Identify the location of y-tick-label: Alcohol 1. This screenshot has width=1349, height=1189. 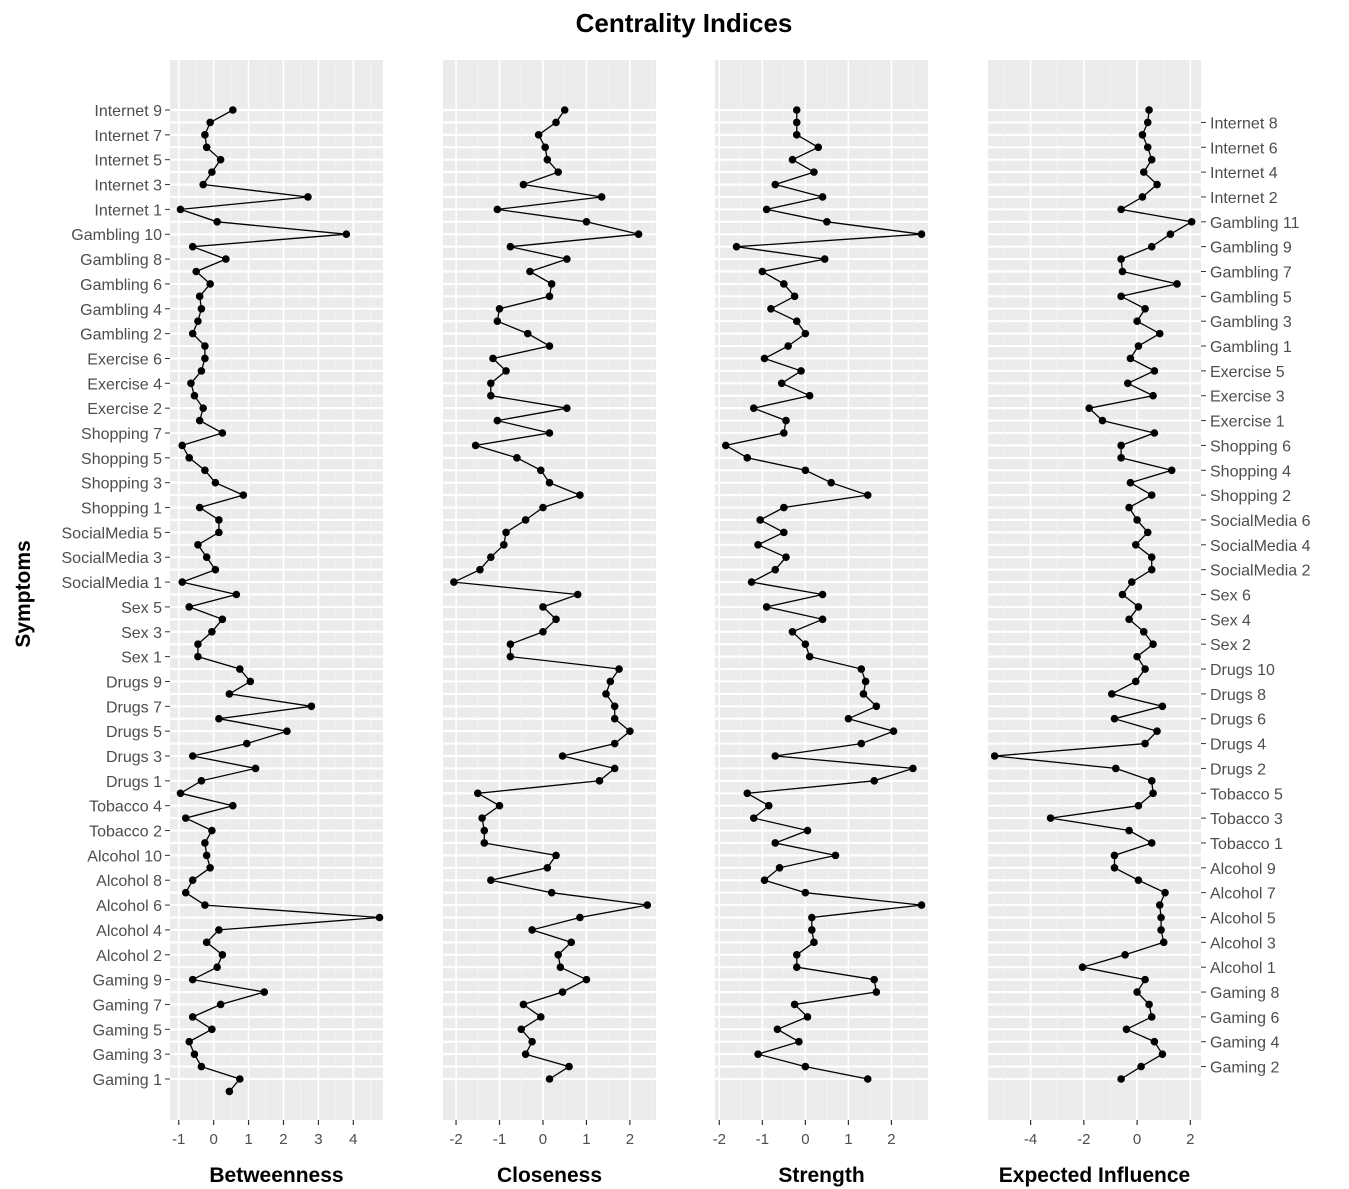
(1243, 968).